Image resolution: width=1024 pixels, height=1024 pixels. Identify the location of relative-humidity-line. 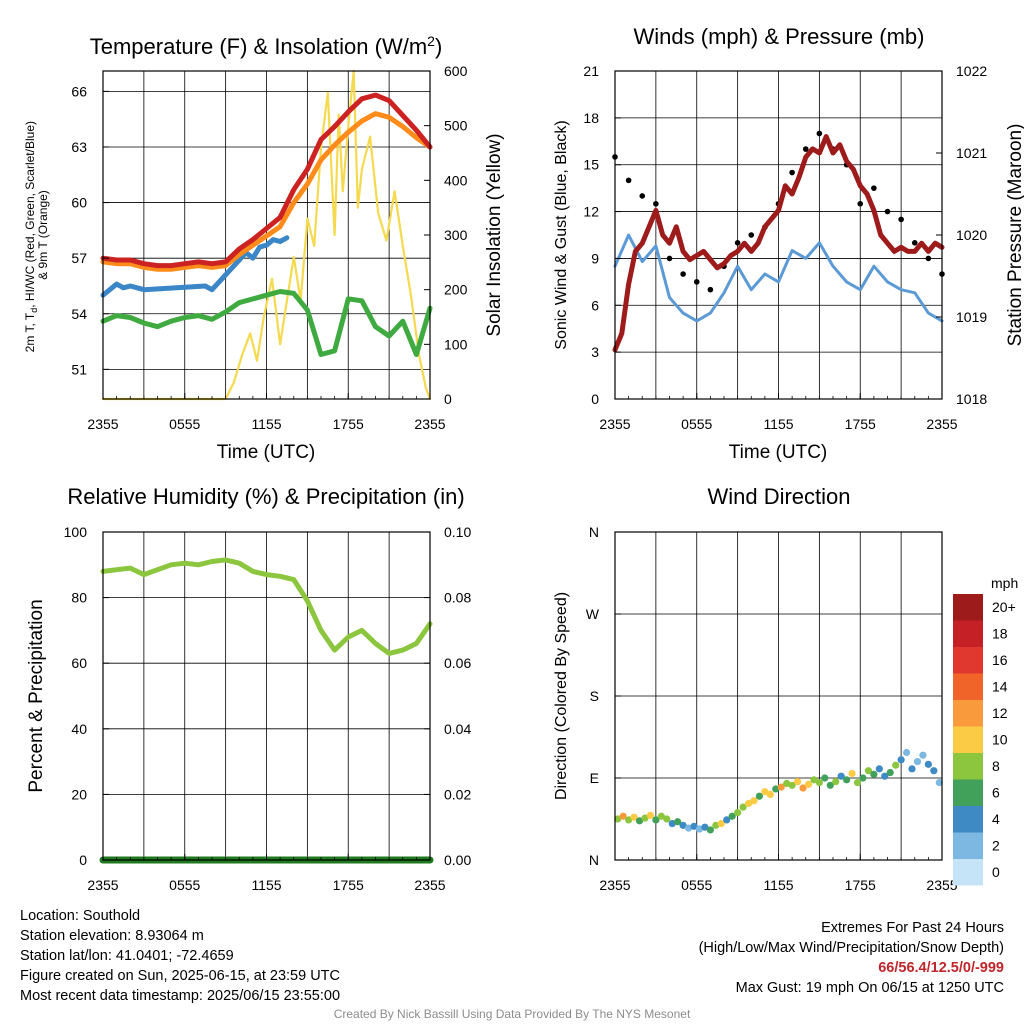
(266, 606).